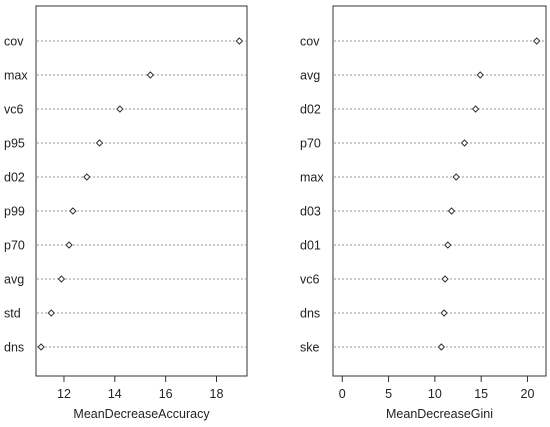 The height and width of the screenshot is (427, 550). Describe the element at coordinates (64, 394) in the screenshot. I see `x-tick-label: 12` at that location.